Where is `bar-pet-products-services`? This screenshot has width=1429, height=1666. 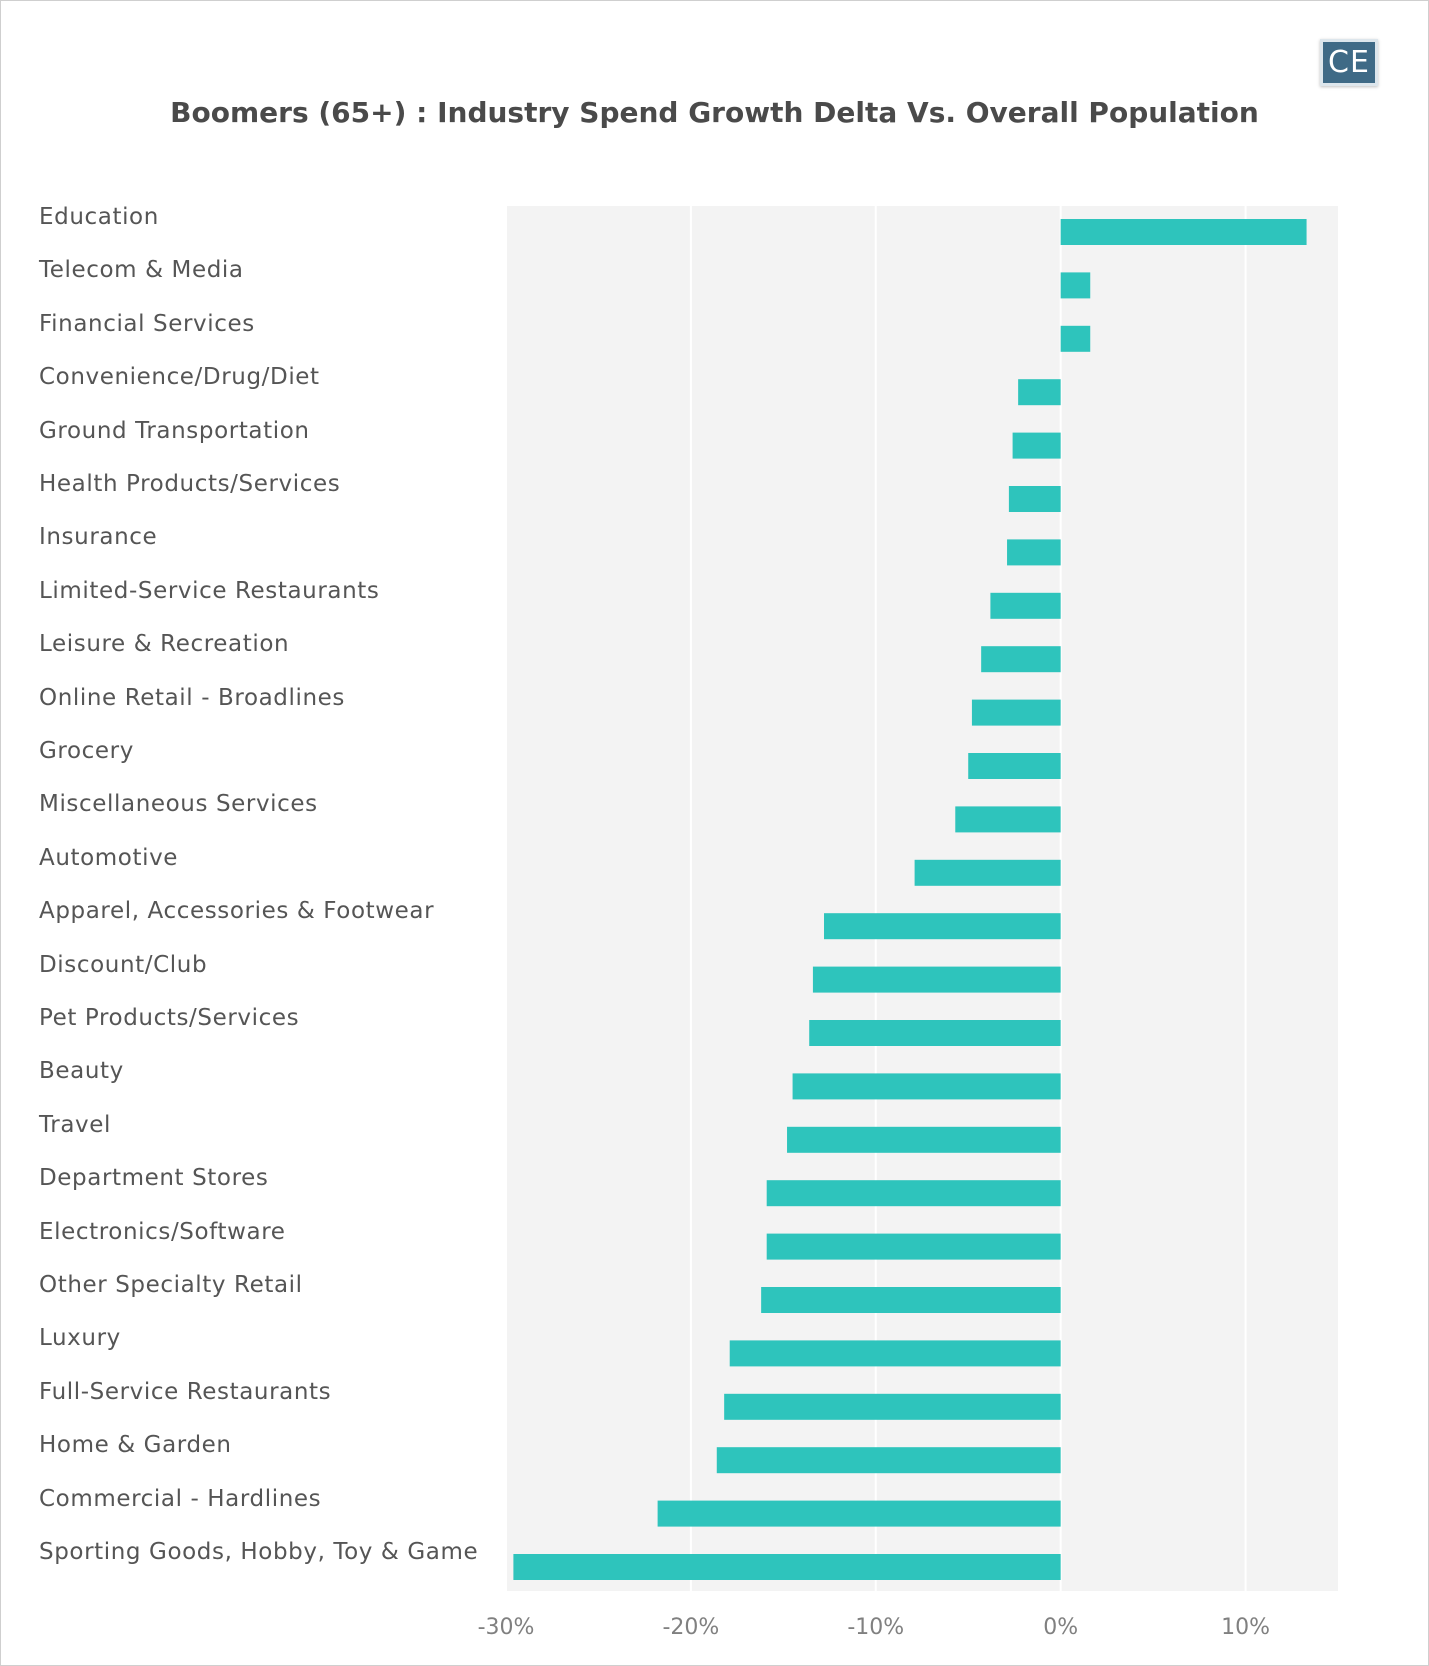
bar-pet-products-services is located at coordinates (935, 1033).